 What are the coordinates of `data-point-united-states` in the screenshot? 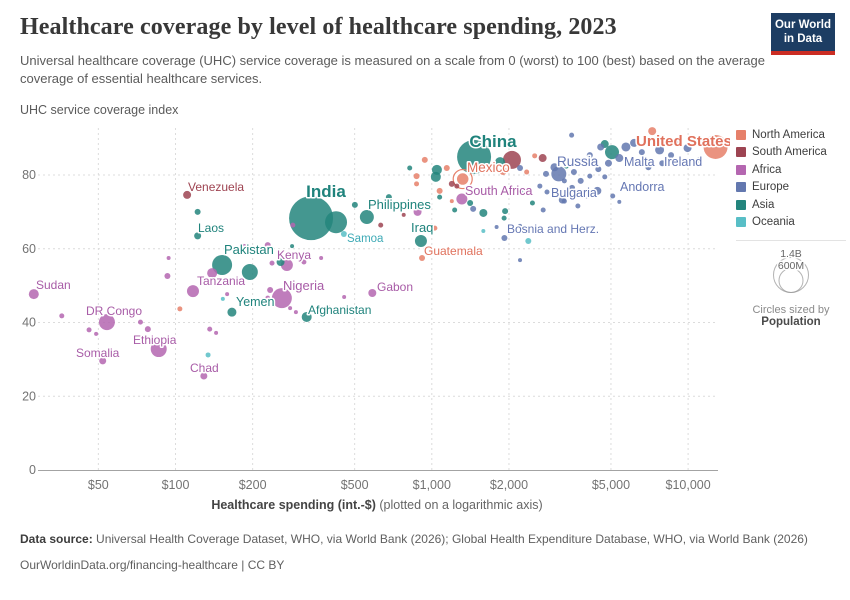 It's located at (715, 146).